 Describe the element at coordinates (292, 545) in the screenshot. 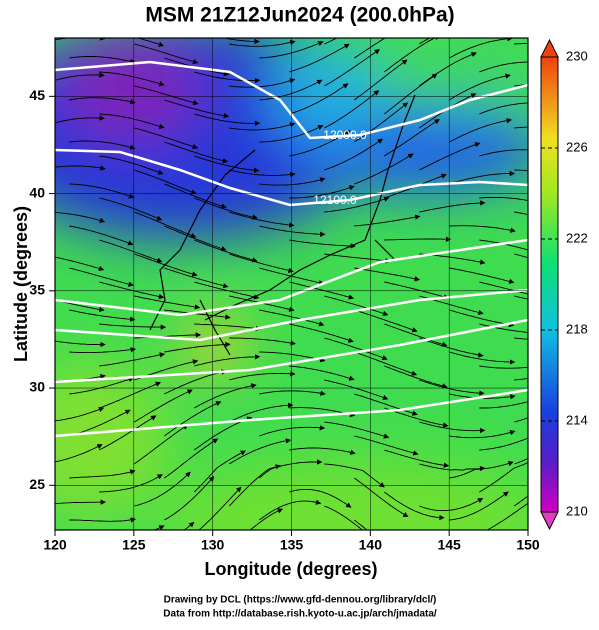

I see `x-tick-label: 135` at that location.